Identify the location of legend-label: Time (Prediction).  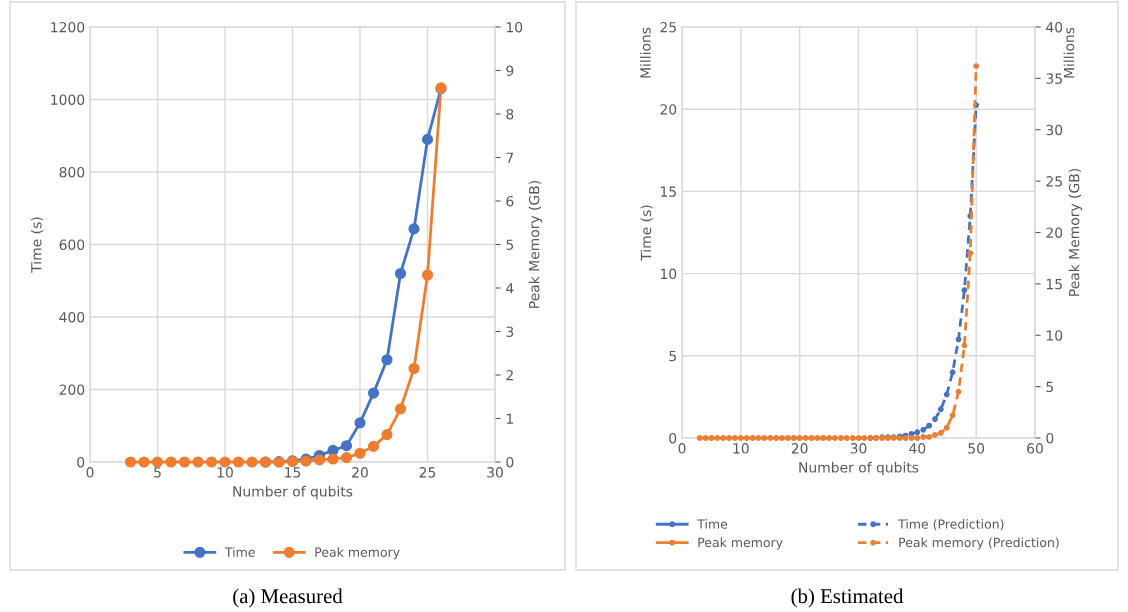
(951, 525).